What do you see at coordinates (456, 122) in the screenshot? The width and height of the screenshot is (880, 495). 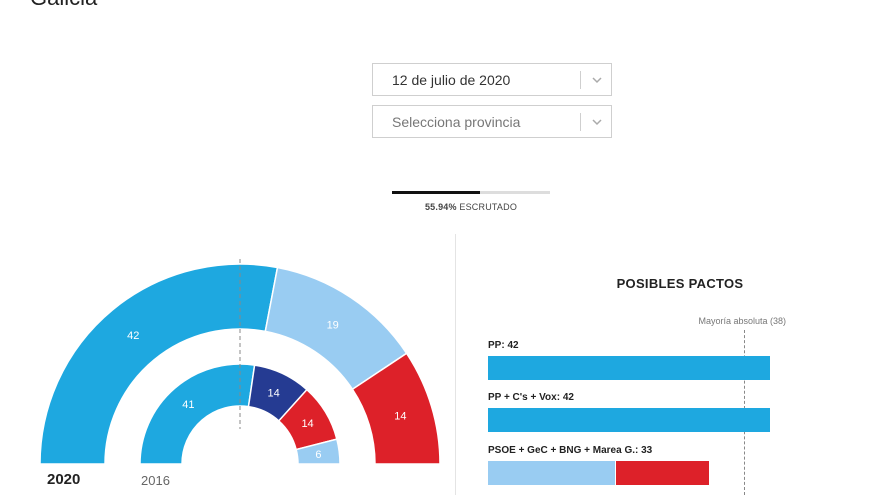 I see `province-select-value: Selecciona provincia` at bounding box center [456, 122].